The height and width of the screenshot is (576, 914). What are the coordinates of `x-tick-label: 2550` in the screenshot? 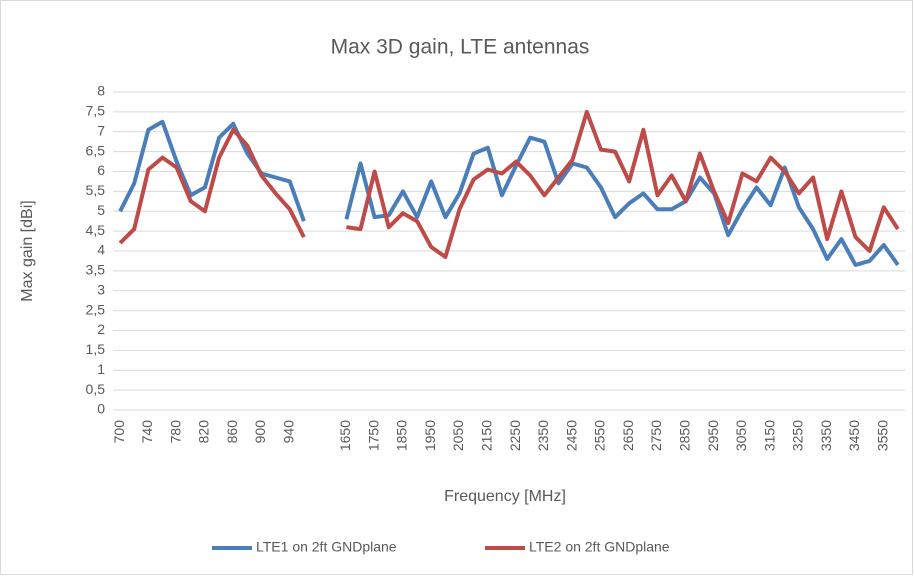 It's located at (600, 435).